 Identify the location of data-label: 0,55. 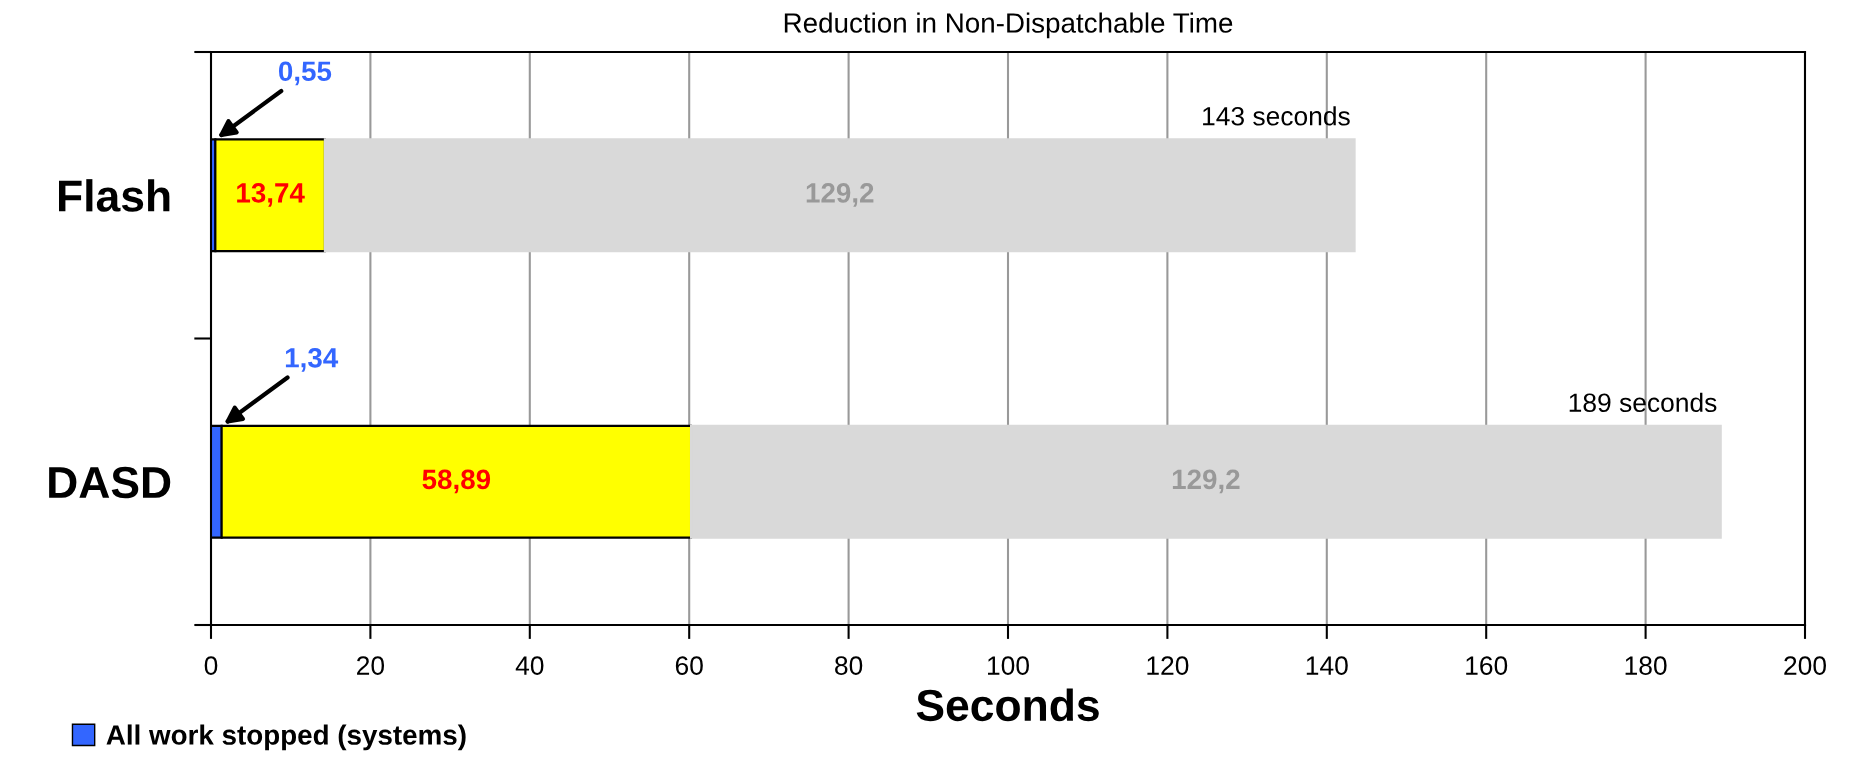
(305, 73).